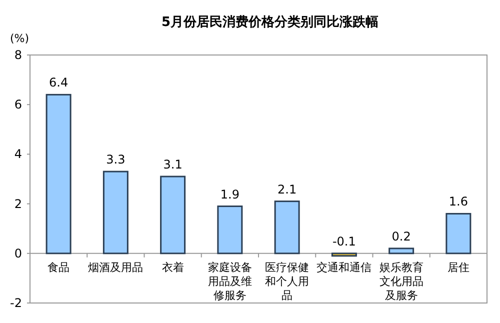 This screenshot has height=323, width=500. I want to click on x-tick-label: 衣着, so click(172, 268).